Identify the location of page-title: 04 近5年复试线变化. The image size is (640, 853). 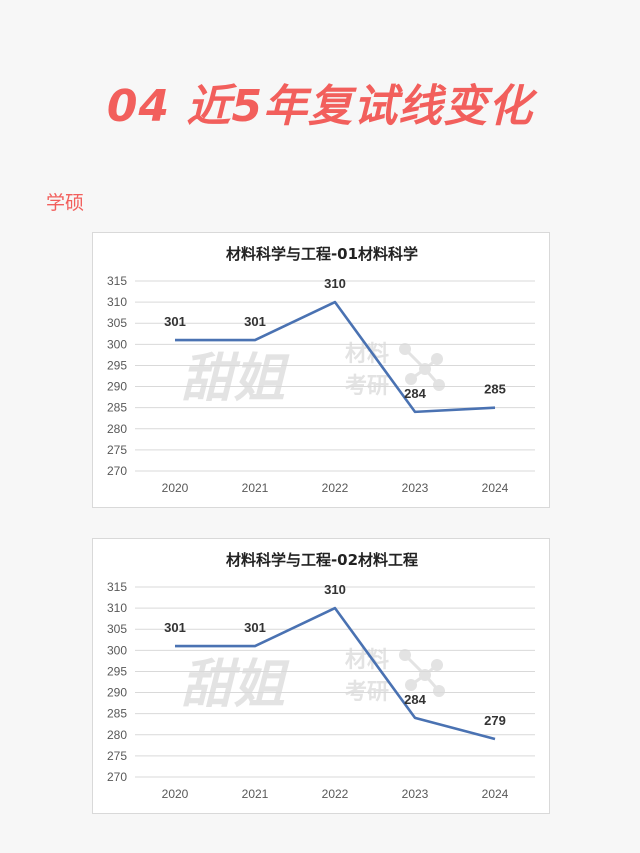
(320, 106).